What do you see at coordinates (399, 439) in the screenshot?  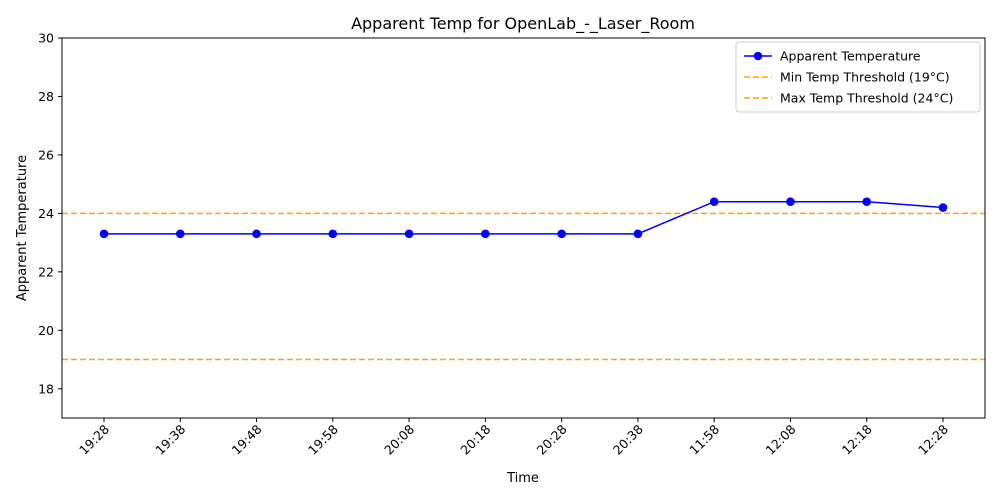 I see `x-tick-label: 20:08` at bounding box center [399, 439].